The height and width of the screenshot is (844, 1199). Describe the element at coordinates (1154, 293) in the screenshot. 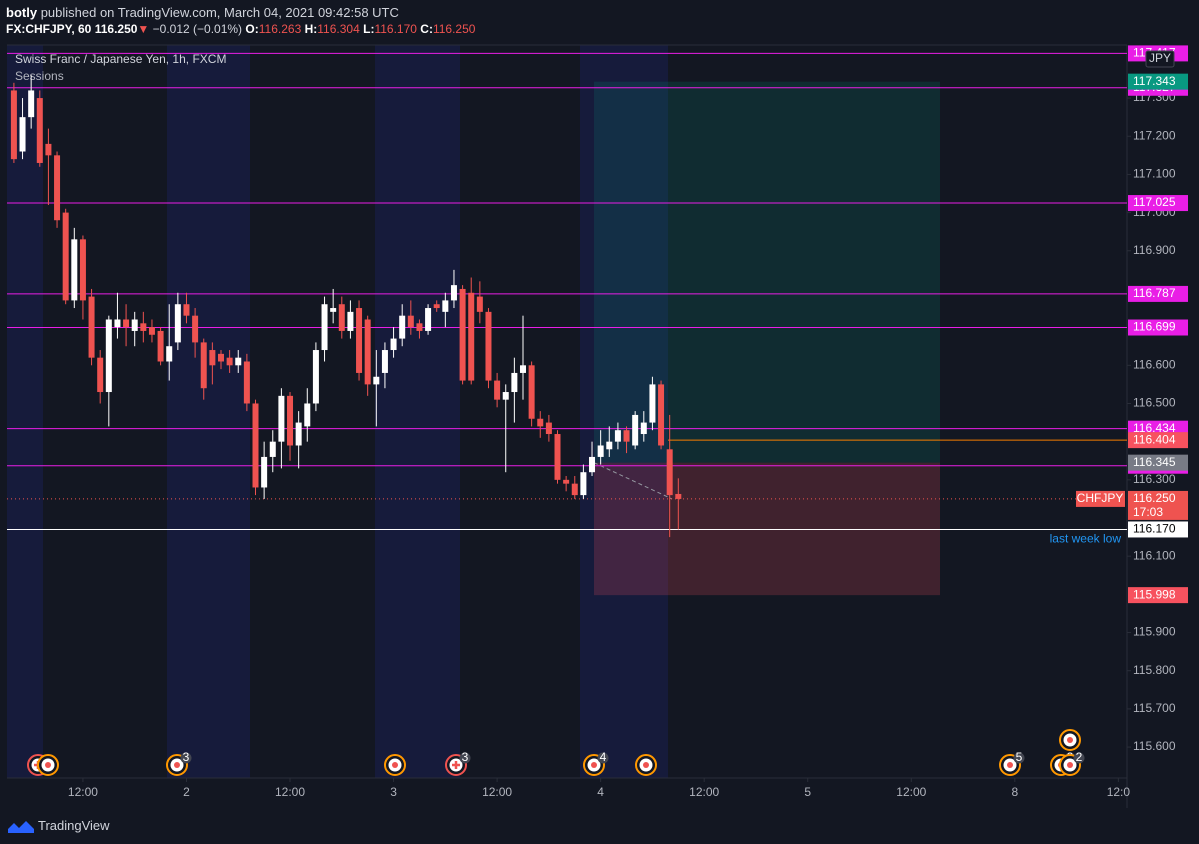

I see `price-label: 116.787` at that location.